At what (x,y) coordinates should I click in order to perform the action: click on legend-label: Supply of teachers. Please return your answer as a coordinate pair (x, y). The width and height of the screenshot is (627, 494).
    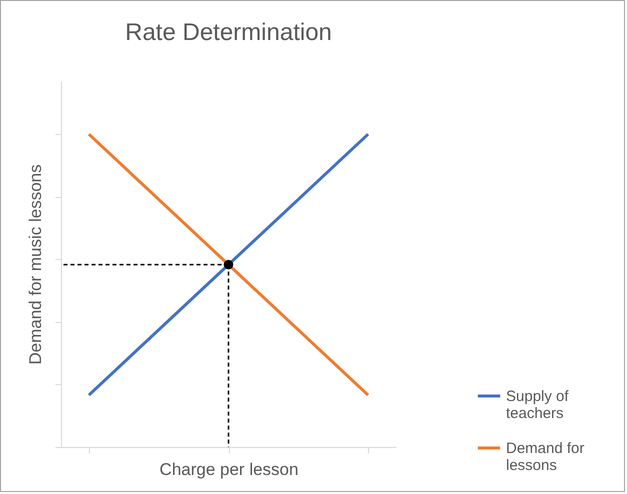
    Looking at the image, I should click on (538, 405).